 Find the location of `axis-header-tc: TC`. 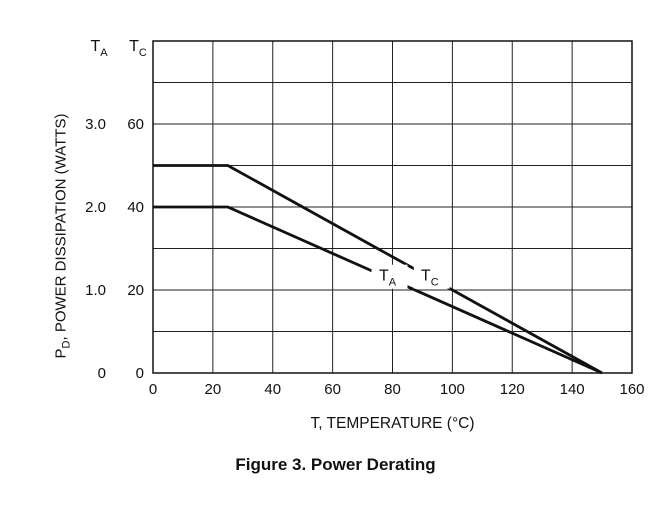

axis-header-tc: TC is located at coordinates (138, 48).